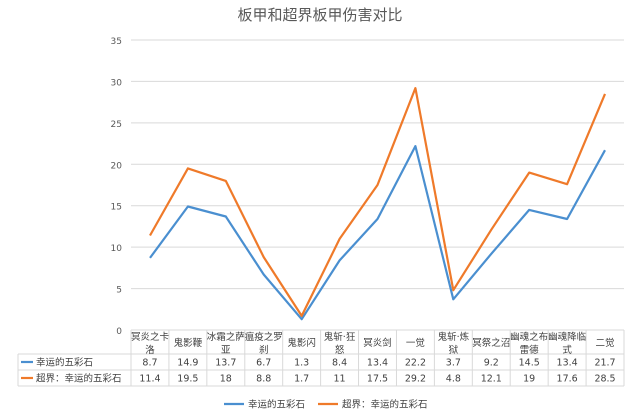  Describe the element at coordinates (263, 363) in the screenshot. I see `data-value: 6.7` at that location.